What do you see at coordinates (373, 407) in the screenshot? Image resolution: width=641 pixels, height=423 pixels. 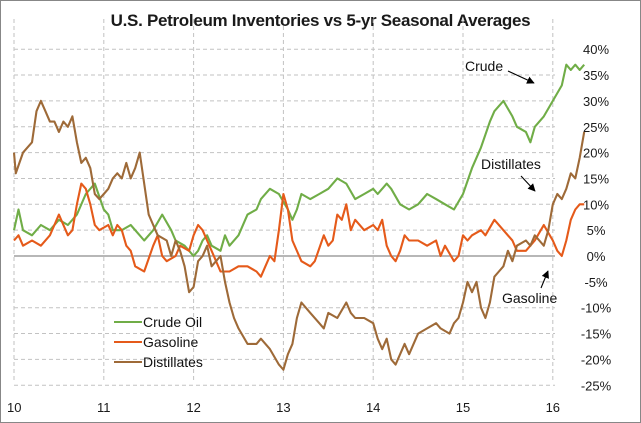 I see `x-tick-label: 14` at bounding box center [373, 407].